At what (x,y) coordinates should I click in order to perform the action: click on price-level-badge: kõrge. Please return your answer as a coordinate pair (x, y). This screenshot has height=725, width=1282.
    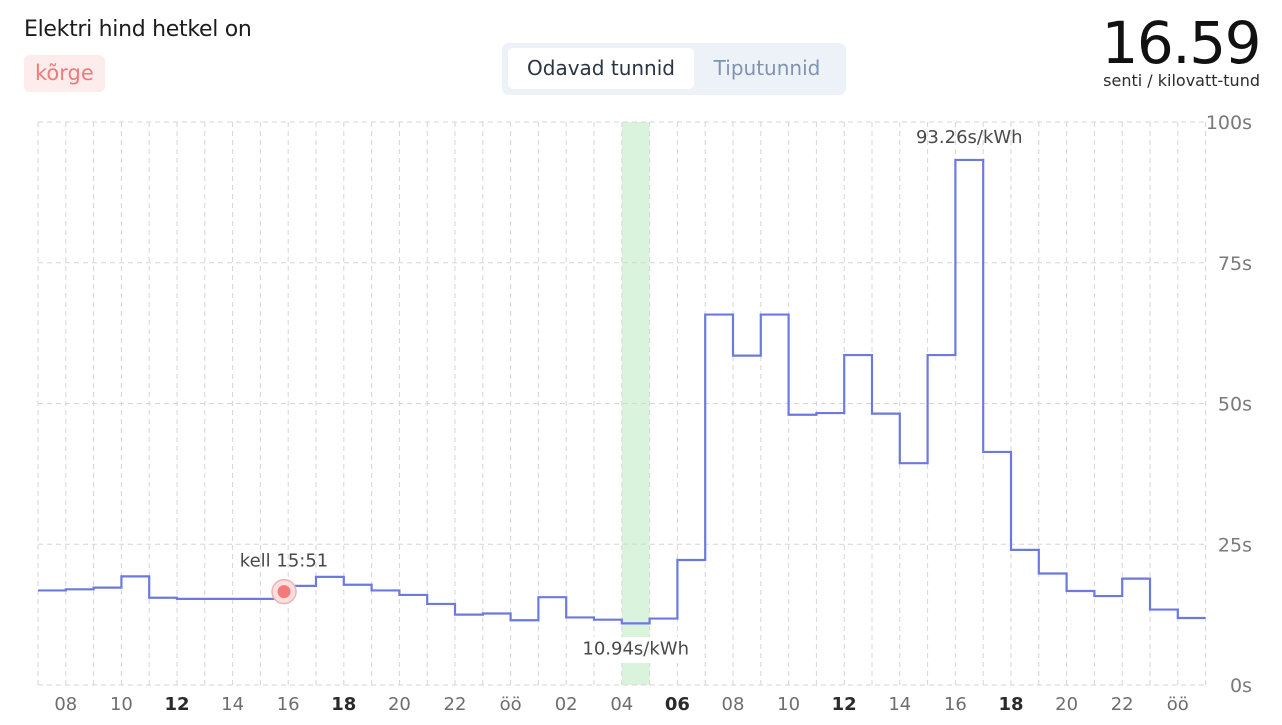
    Looking at the image, I should click on (64, 73).